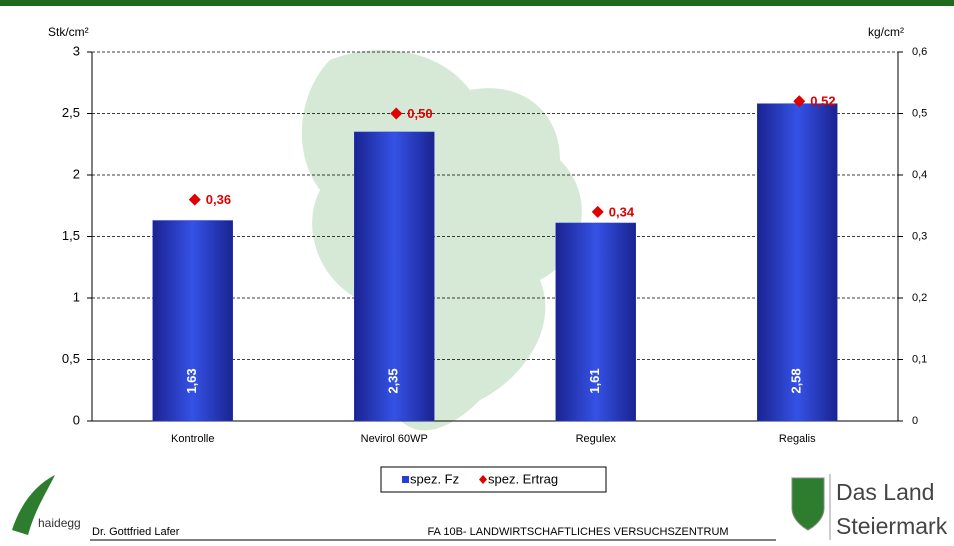 The width and height of the screenshot is (954, 546). What do you see at coordinates (477, 3) in the screenshot?
I see `top-bar` at bounding box center [477, 3].